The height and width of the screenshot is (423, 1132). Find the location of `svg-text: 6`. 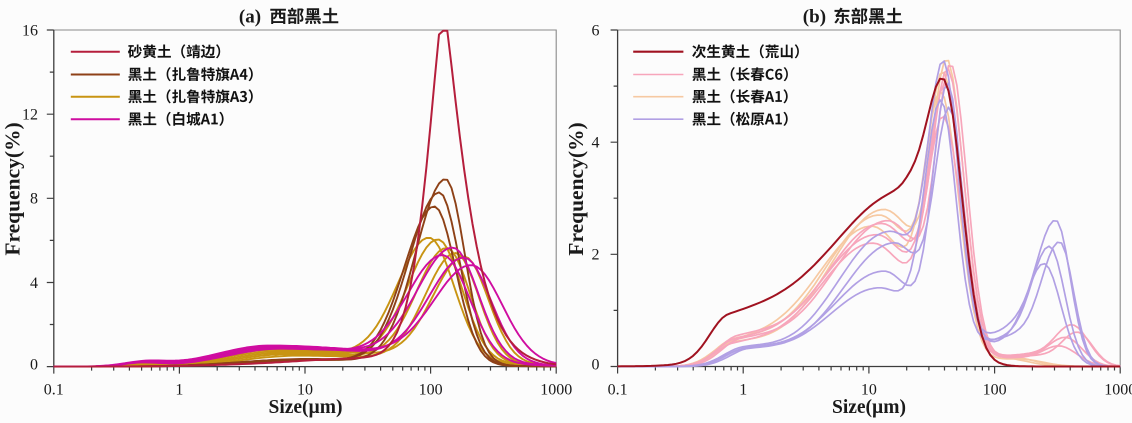

svg-text: 6 is located at coordinates (596, 30).